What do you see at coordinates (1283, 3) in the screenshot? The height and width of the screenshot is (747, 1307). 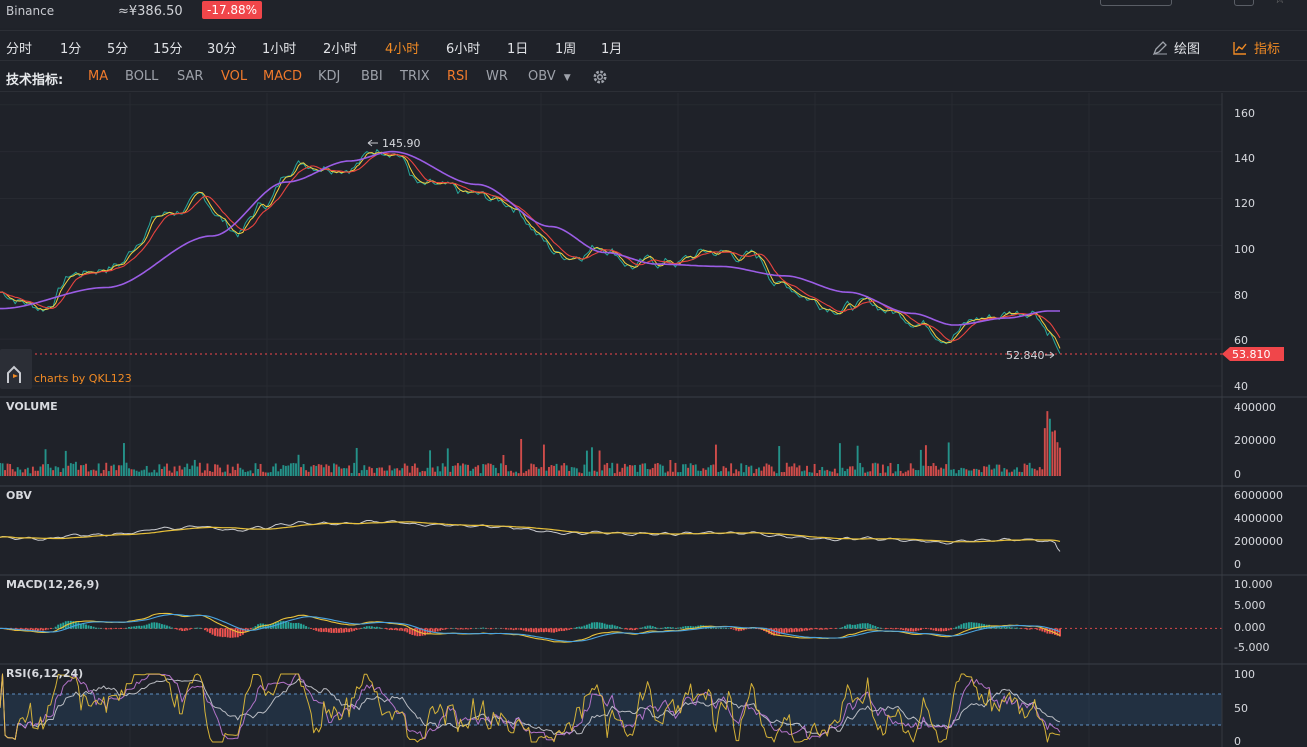 I see `star-icon: ☆` at bounding box center [1283, 3].